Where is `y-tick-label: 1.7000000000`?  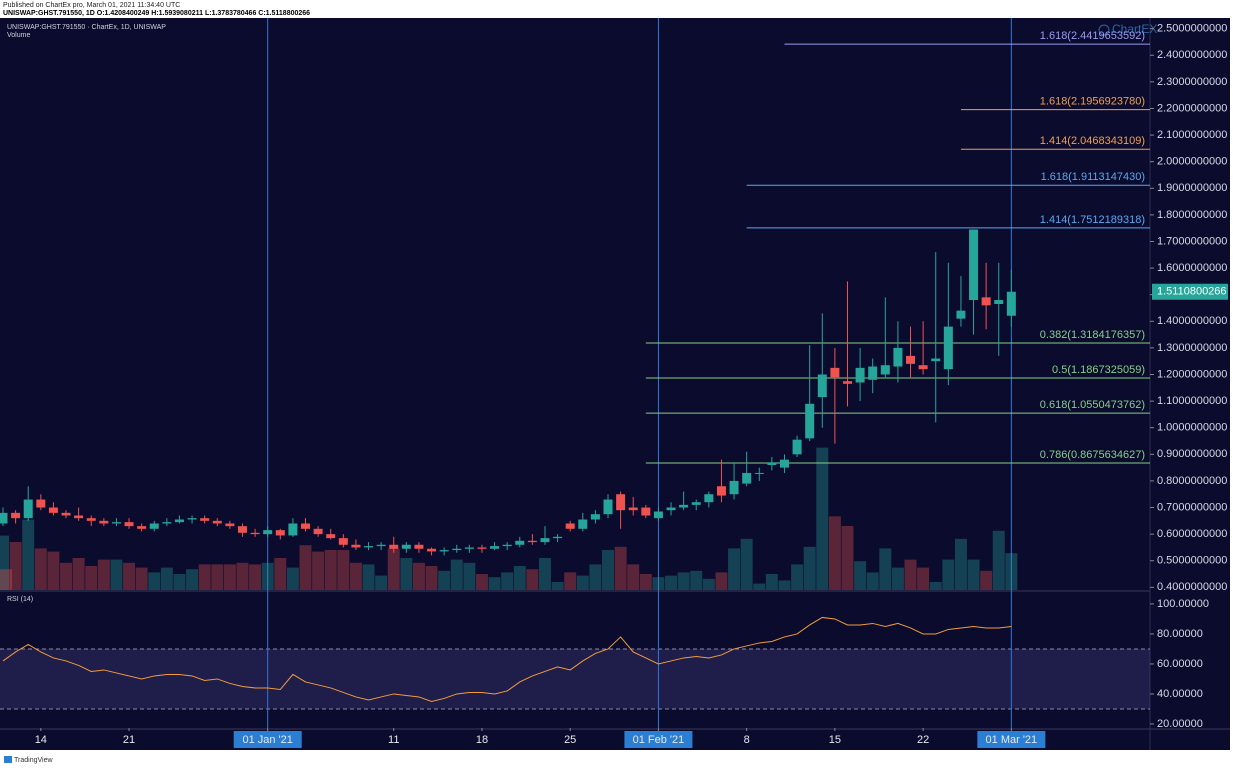 y-tick-label: 1.7000000000 is located at coordinates (1192, 241).